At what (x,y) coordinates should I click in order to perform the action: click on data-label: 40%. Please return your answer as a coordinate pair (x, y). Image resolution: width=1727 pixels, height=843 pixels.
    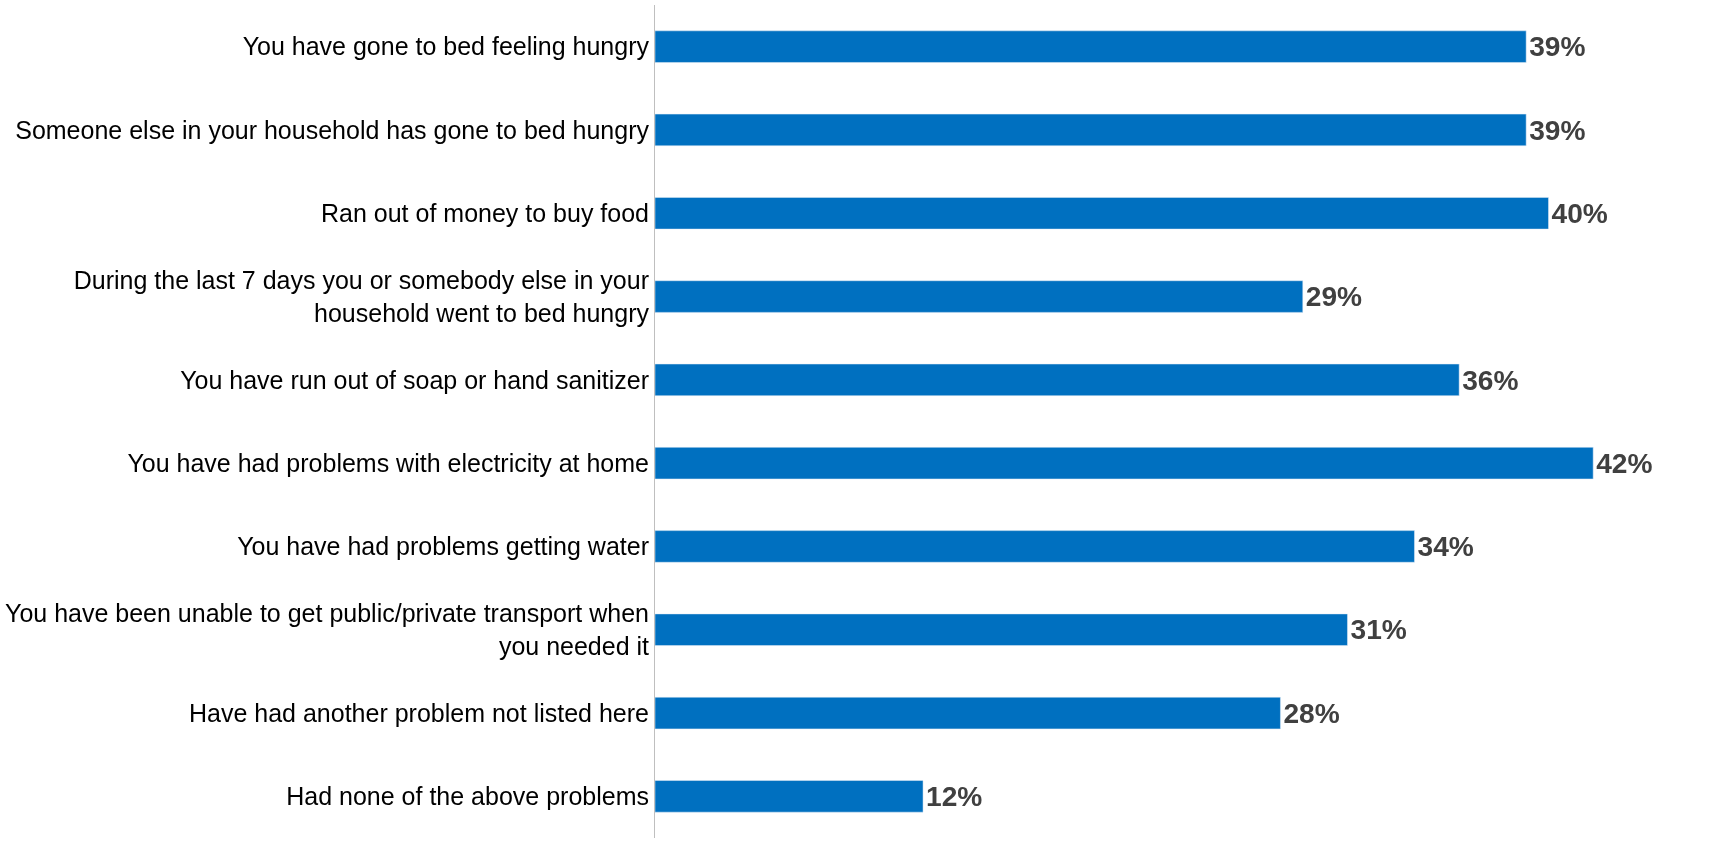
    Looking at the image, I should click on (1579, 213).